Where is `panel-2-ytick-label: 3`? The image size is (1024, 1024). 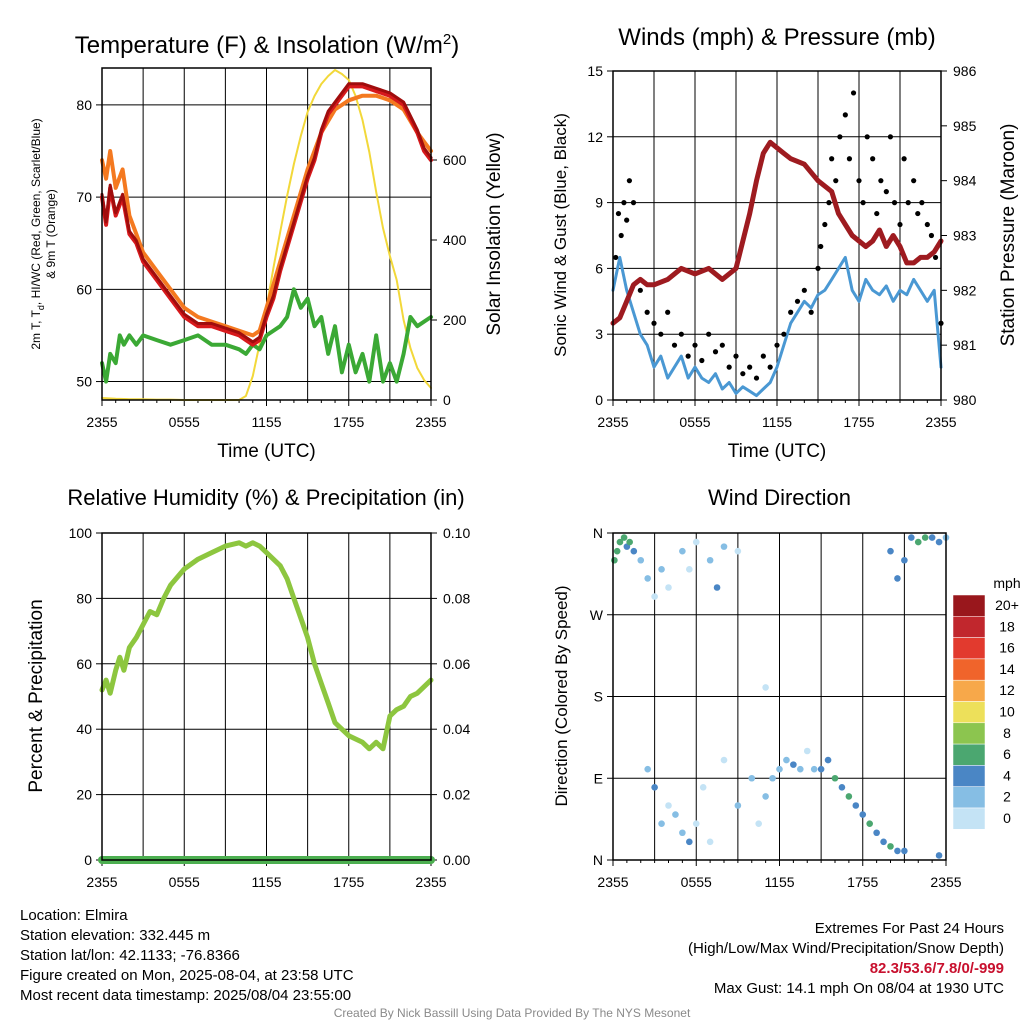
panel-2-ytick-label: 3 is located at coordinates (599, 334).